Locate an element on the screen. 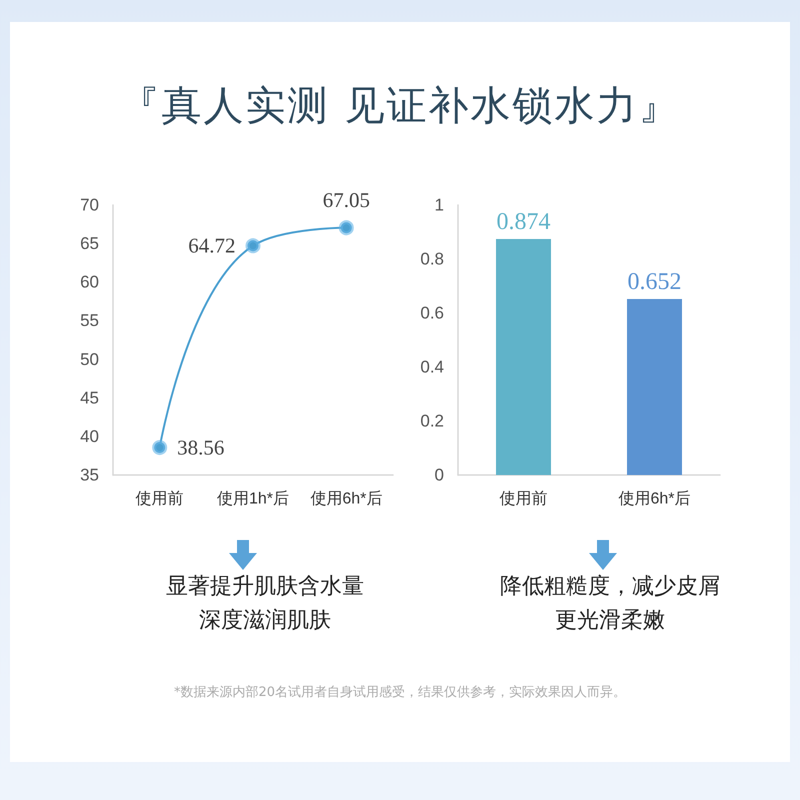 The height and width of the screenshot is (800, 800). x-tick-label: 使用1h*后 is located at coordinates (253, 499).